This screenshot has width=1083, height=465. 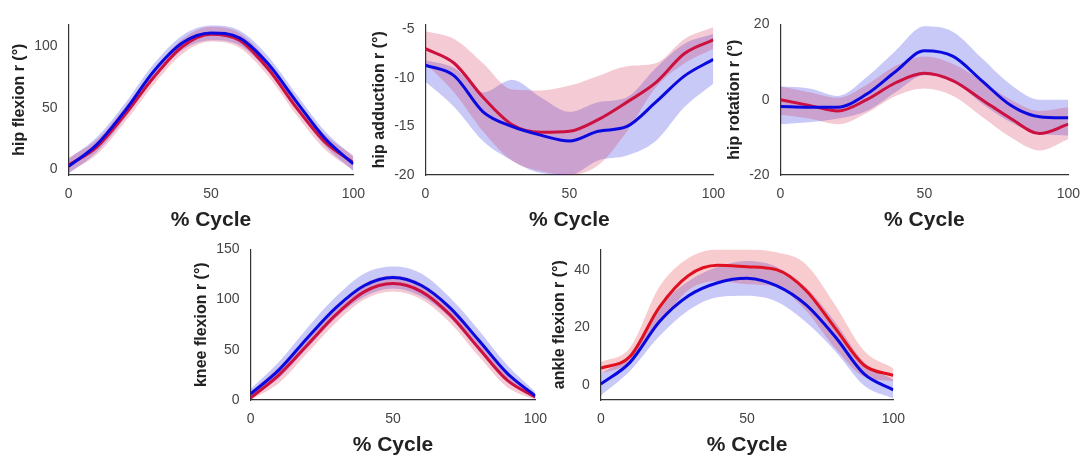 What do you see at coordinates (201, 325) in the screenshot?
I see `y-axis-title: knee flexion r (°)` at bounding box center [201, 325].